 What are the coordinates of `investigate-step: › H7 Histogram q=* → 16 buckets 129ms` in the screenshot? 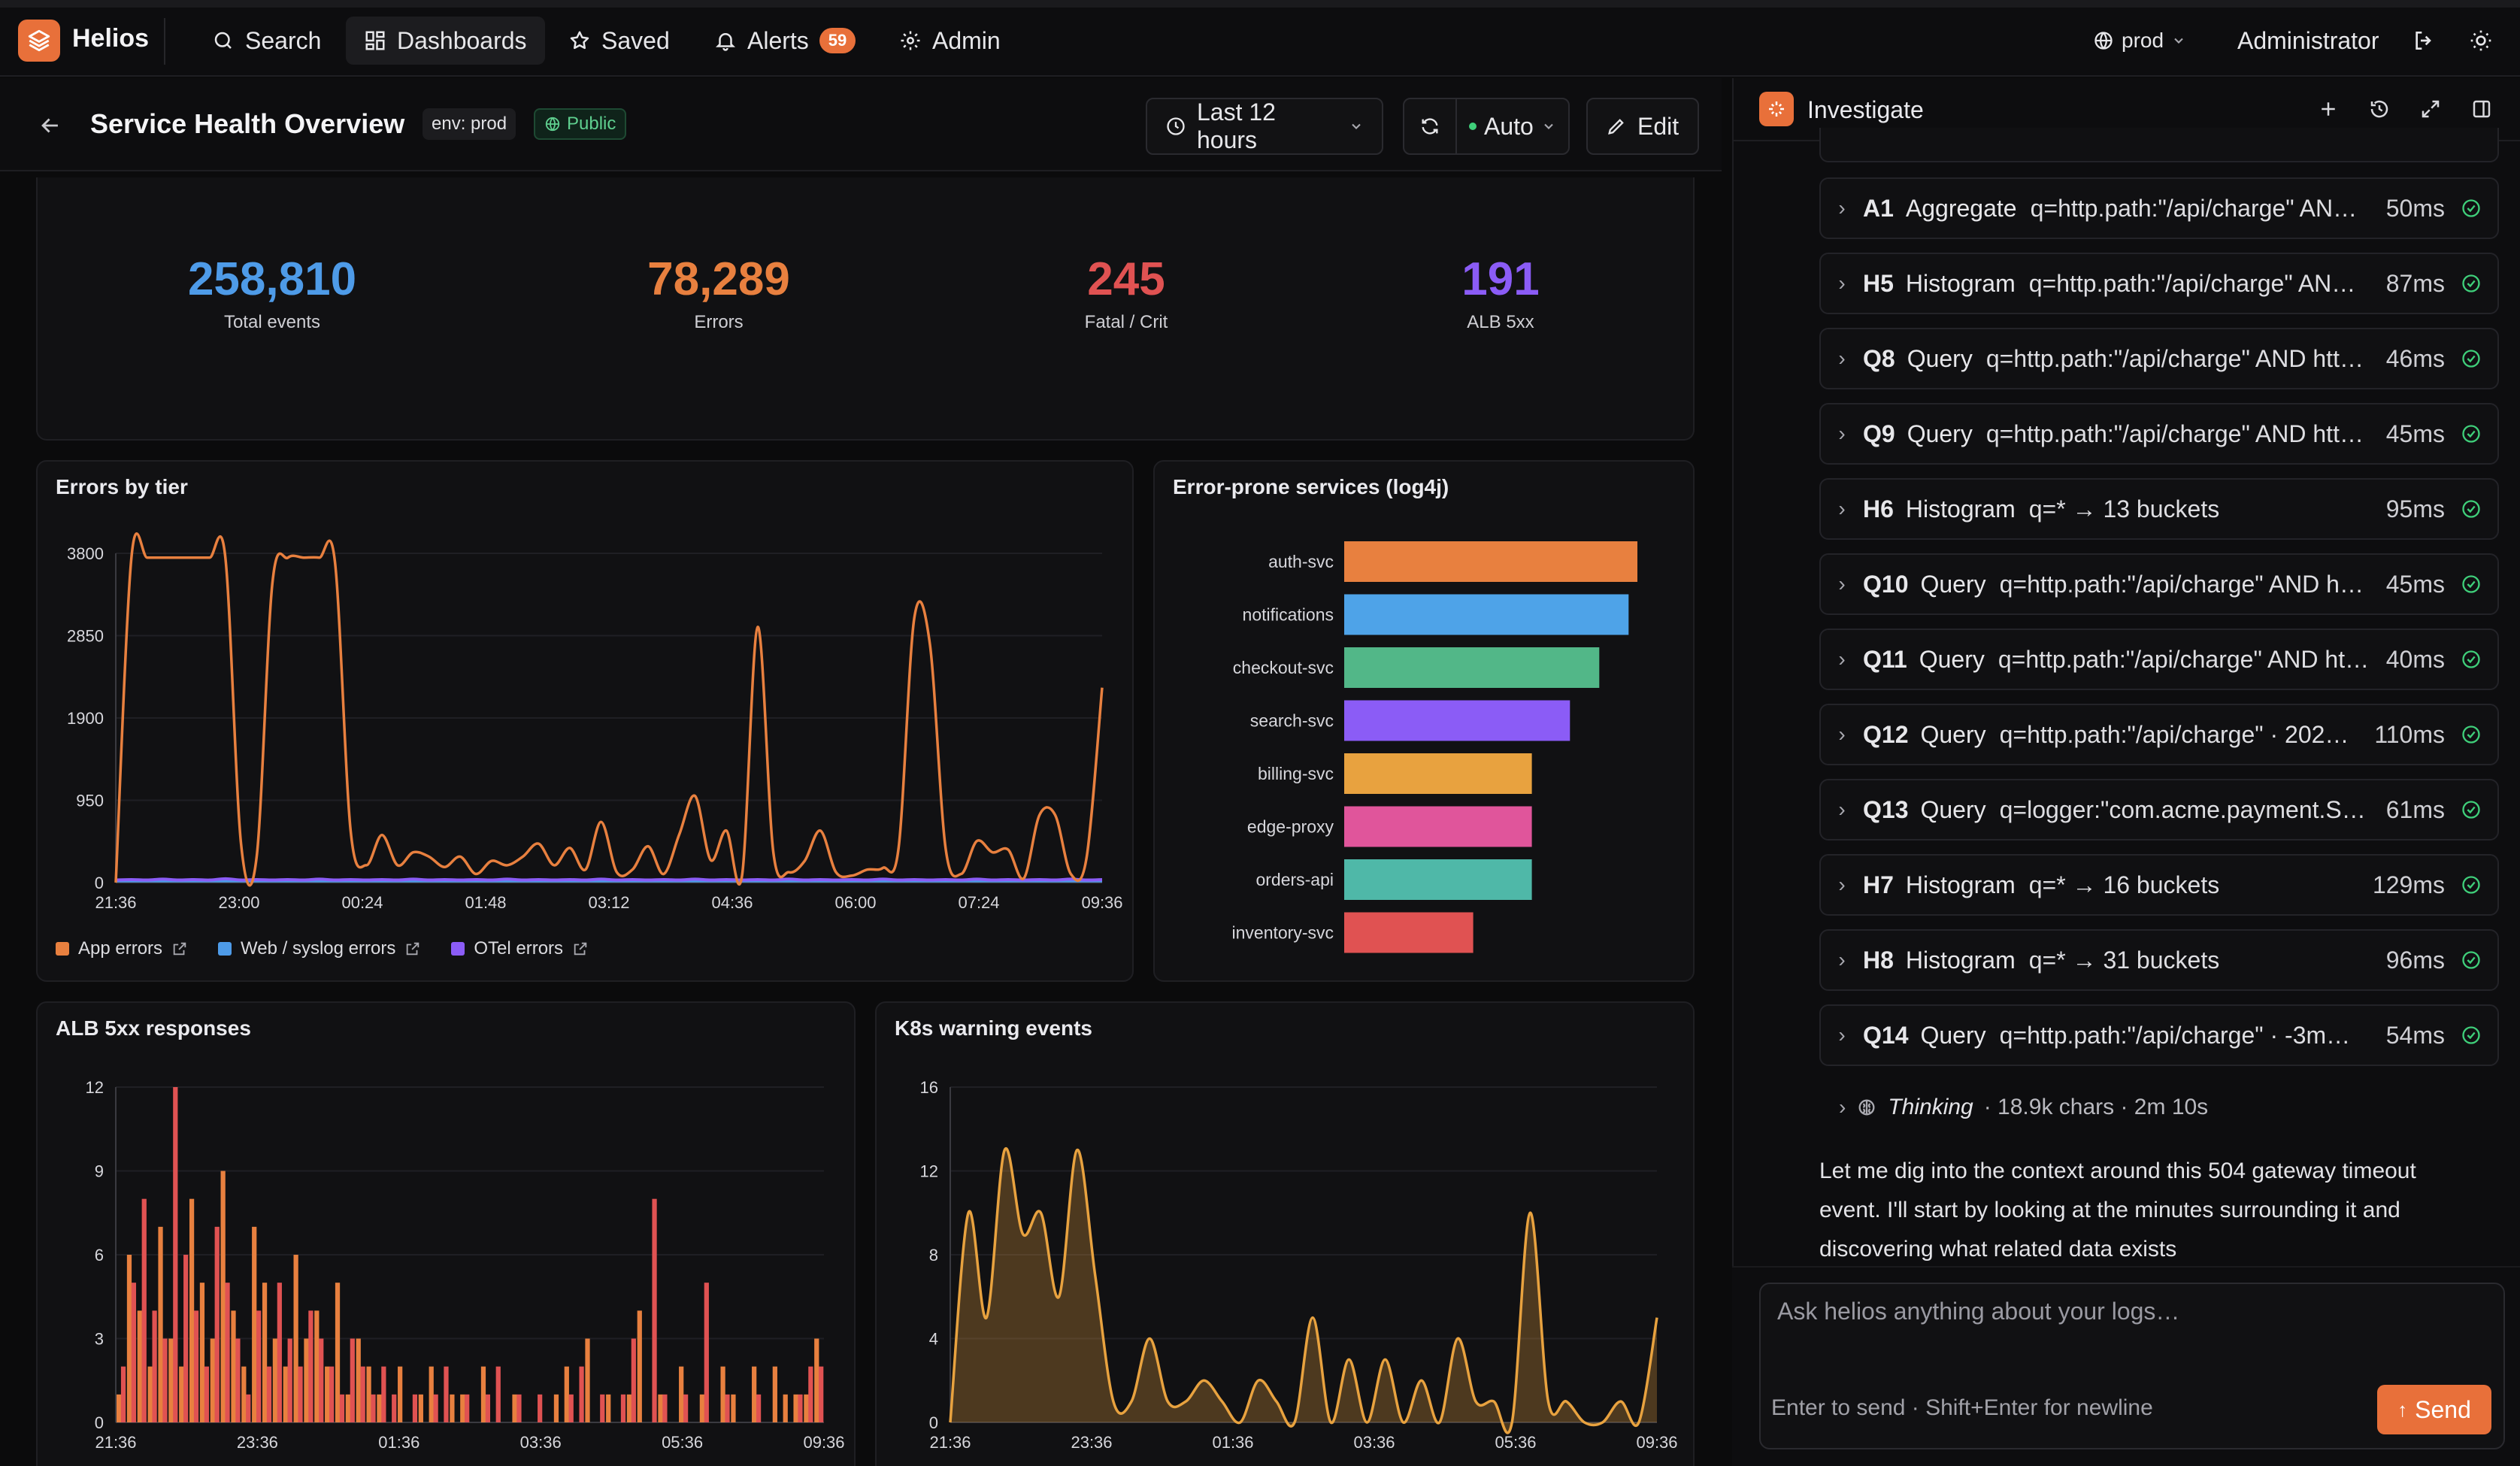 It's located at (2159, 885).